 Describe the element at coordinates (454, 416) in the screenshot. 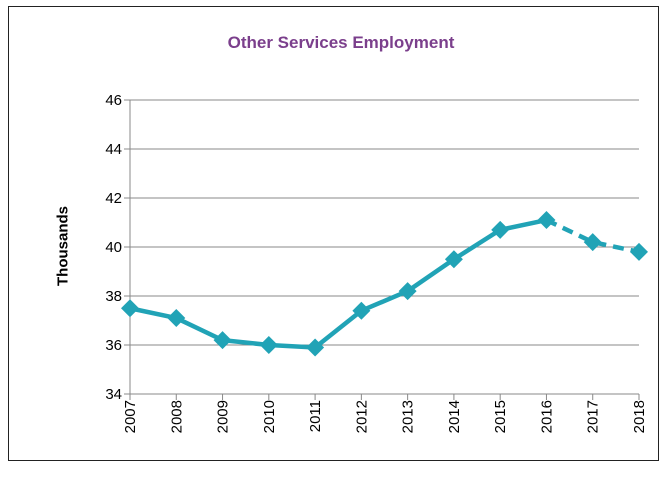

I see `x-tick-label: 2014` at that location.